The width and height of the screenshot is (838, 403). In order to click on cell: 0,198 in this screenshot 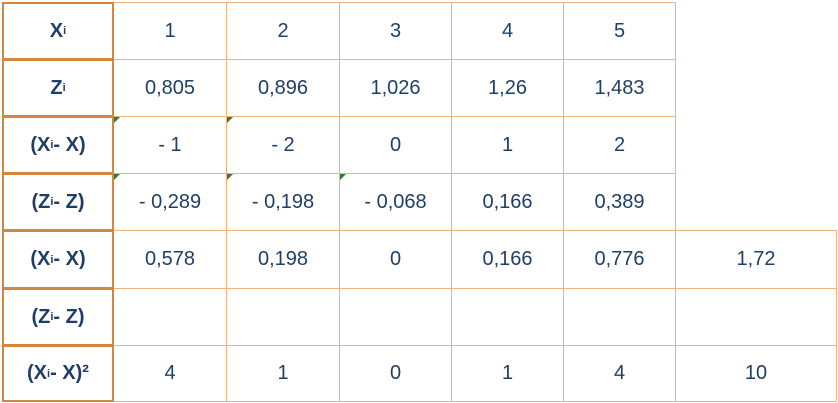, I will do `click(283, 259)`.